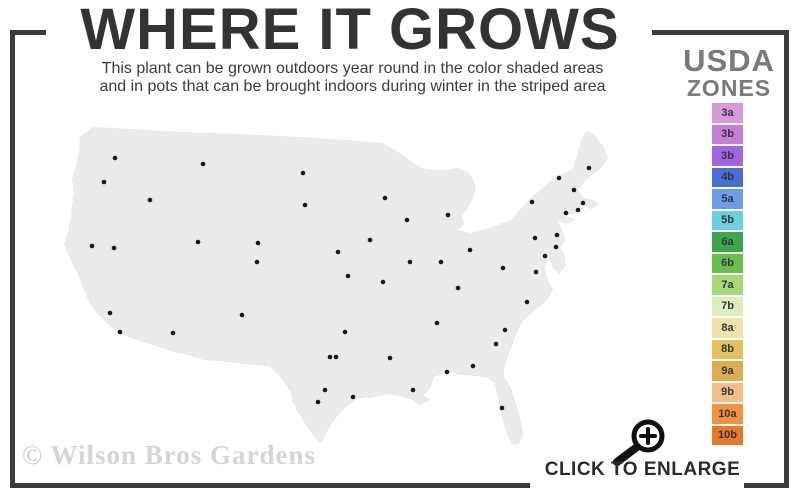 The image size is (800, 500). Describe the element at coordinates (12, 259) in the screenshot. I see `frame-left-border` at that location.